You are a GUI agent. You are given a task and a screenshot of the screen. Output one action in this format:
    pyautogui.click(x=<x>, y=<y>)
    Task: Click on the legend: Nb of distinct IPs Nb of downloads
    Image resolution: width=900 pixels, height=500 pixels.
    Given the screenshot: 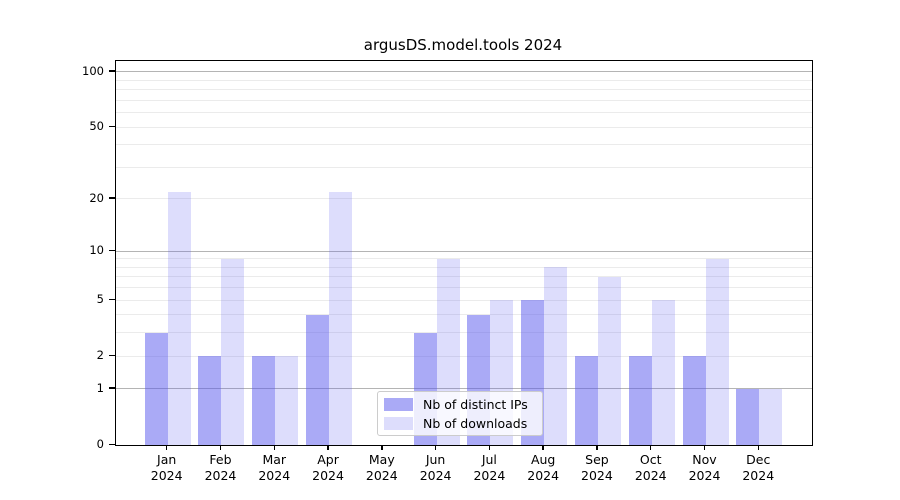 What is the action you would take?
    pyautogui.click(x=460, y=413)
    